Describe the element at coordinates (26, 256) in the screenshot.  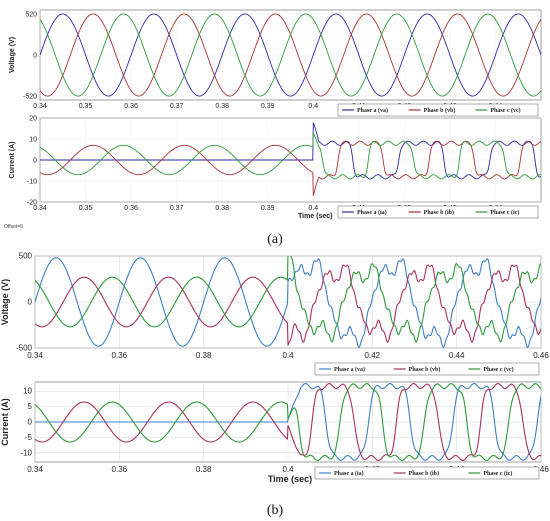
I see `y-tick-label: 500` at that location.